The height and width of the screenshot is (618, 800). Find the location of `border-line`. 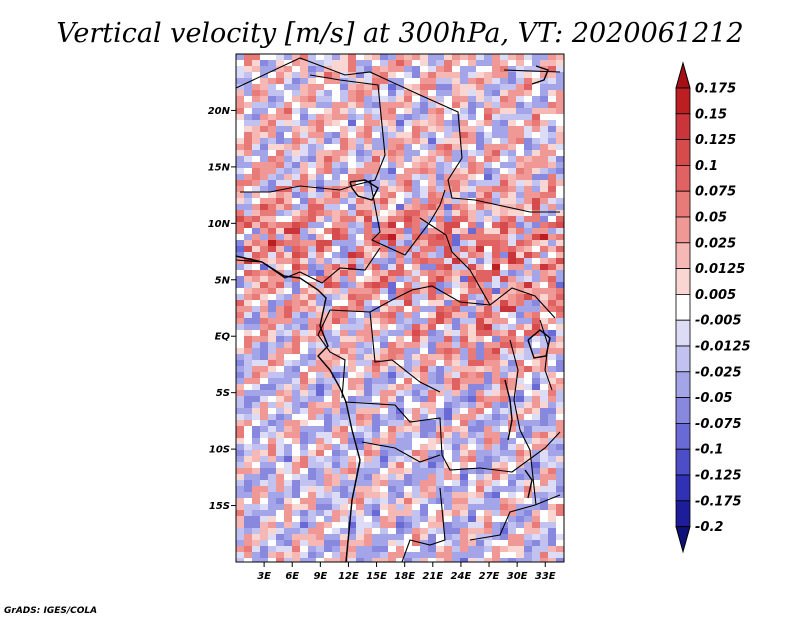

border-line is located at coordinates (405, 352).